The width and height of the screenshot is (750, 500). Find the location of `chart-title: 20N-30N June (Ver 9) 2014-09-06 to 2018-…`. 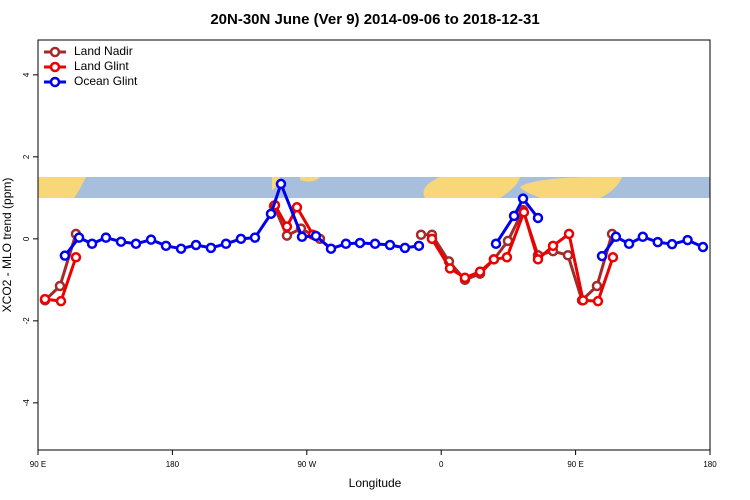

chart-title: 20N-30N June (Ver 9) 2014-09-06 to 2018-… is located at coordinates (374, 19).